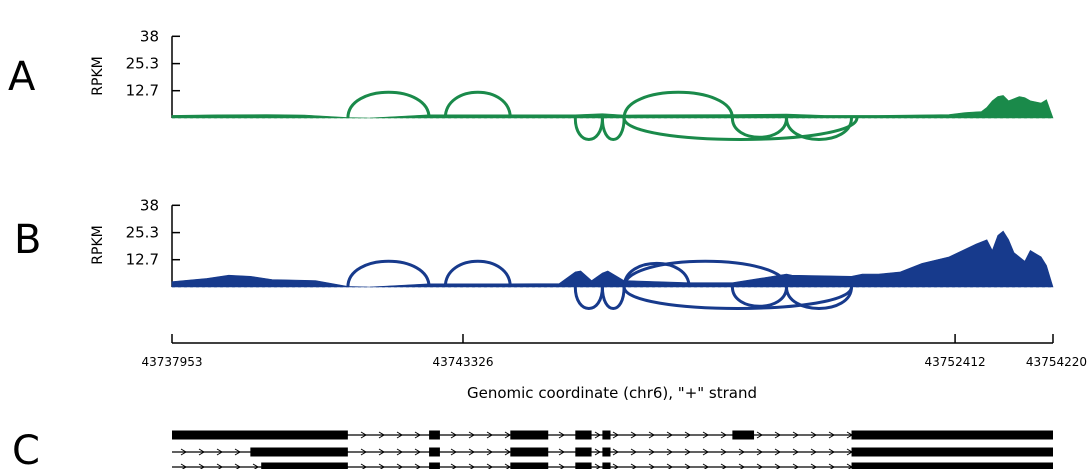  I want to click on transcript-models, so click(612, 449).